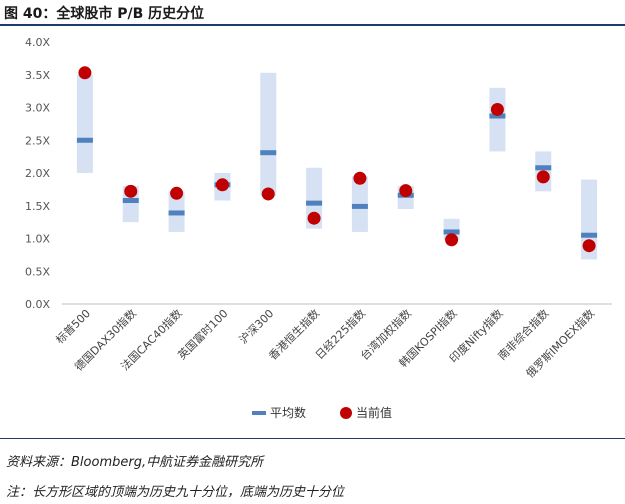 Image resolution: width=625 pixels, height=504 pixels. I want to click on y-tick-label: 4.0X, so click(37, 42).